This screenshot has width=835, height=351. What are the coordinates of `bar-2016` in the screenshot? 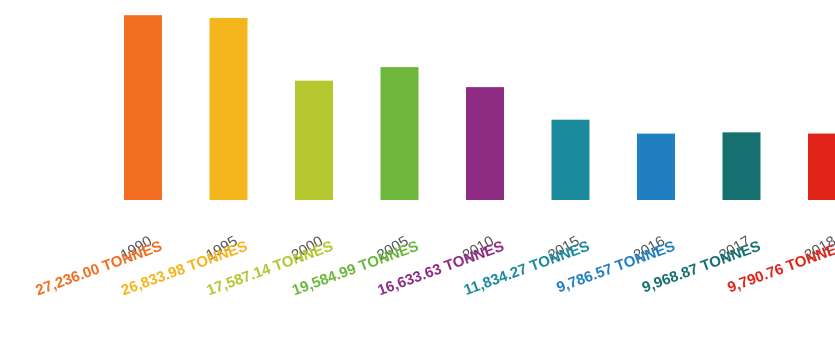 It's located at (656, 166).